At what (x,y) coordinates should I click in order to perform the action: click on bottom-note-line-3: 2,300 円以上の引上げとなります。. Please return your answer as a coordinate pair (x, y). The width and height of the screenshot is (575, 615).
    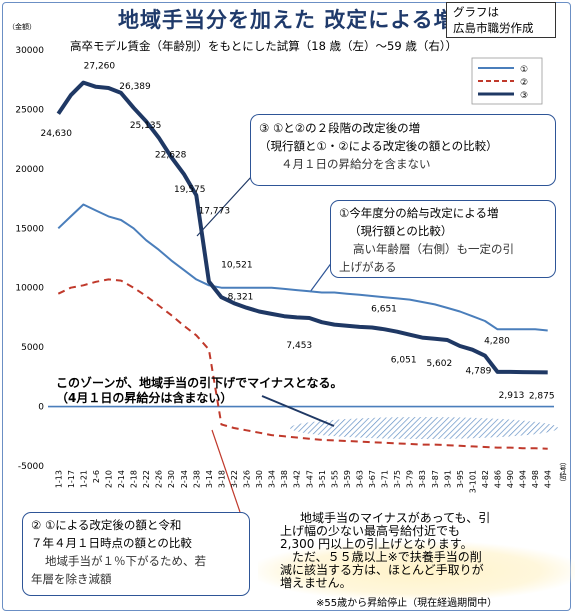
    Looking at the image, I should click on (376, 544).